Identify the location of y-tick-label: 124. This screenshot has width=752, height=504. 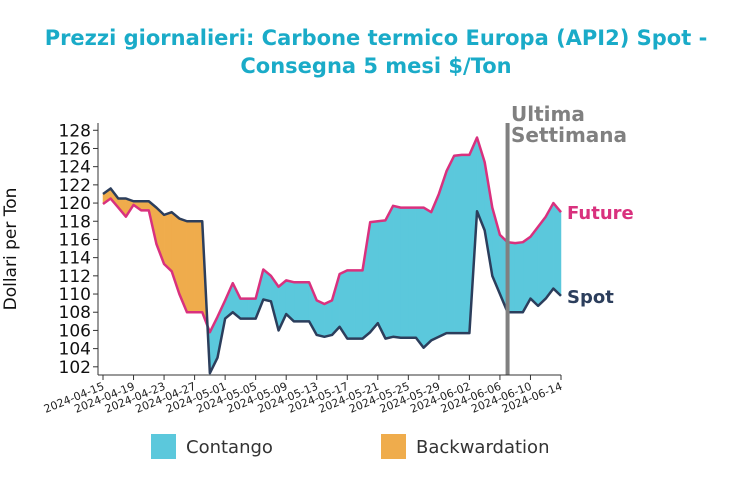
(75, 168).